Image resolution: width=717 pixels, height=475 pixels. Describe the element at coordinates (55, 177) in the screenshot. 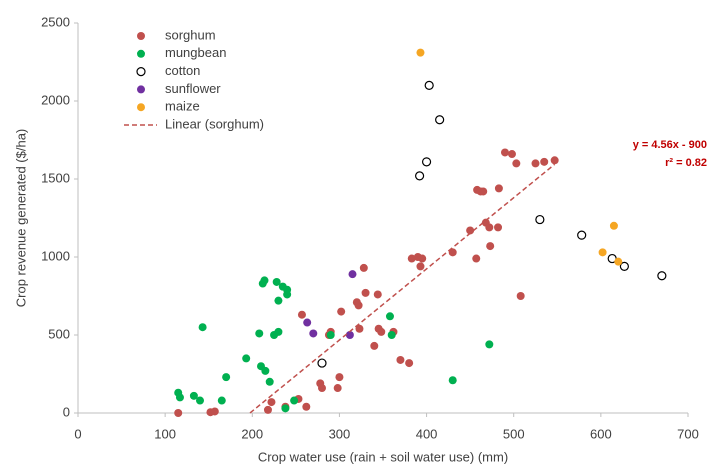

I see `y-tick-label: 1500` at that location.